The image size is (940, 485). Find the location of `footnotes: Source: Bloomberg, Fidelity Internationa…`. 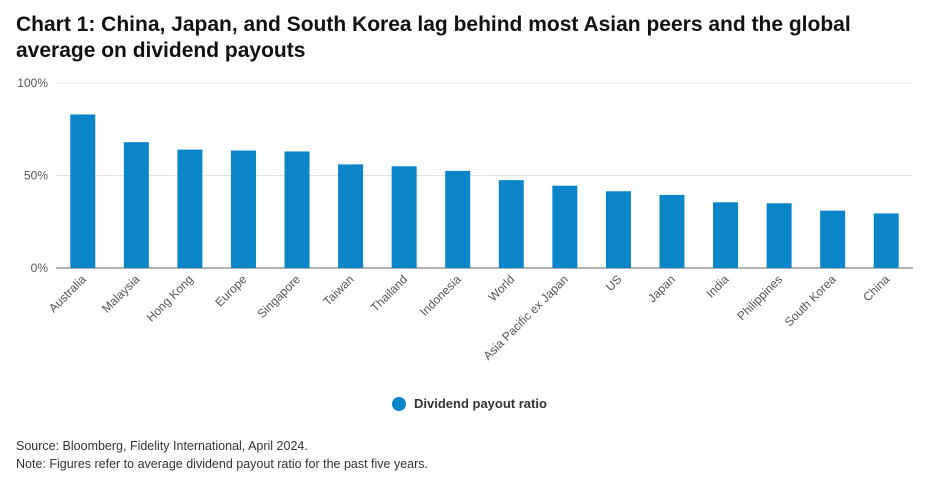

footnotes: Source: Bloomberg, Fidelity Internationa… is located at coordinates (222, 455).